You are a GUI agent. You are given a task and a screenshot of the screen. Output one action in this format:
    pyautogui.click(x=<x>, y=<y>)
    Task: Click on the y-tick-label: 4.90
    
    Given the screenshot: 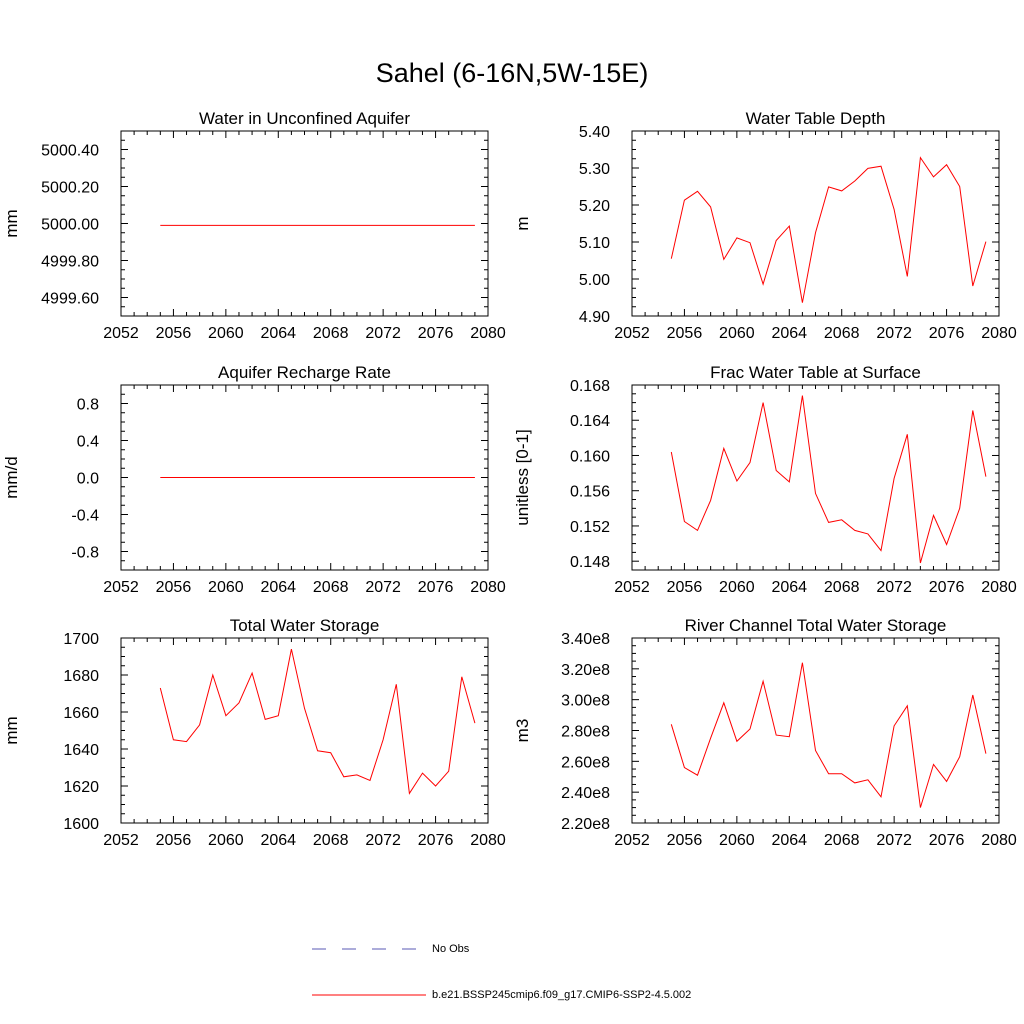 What is the action you would take?
    pyautogui.click(x=594, y=317)
    